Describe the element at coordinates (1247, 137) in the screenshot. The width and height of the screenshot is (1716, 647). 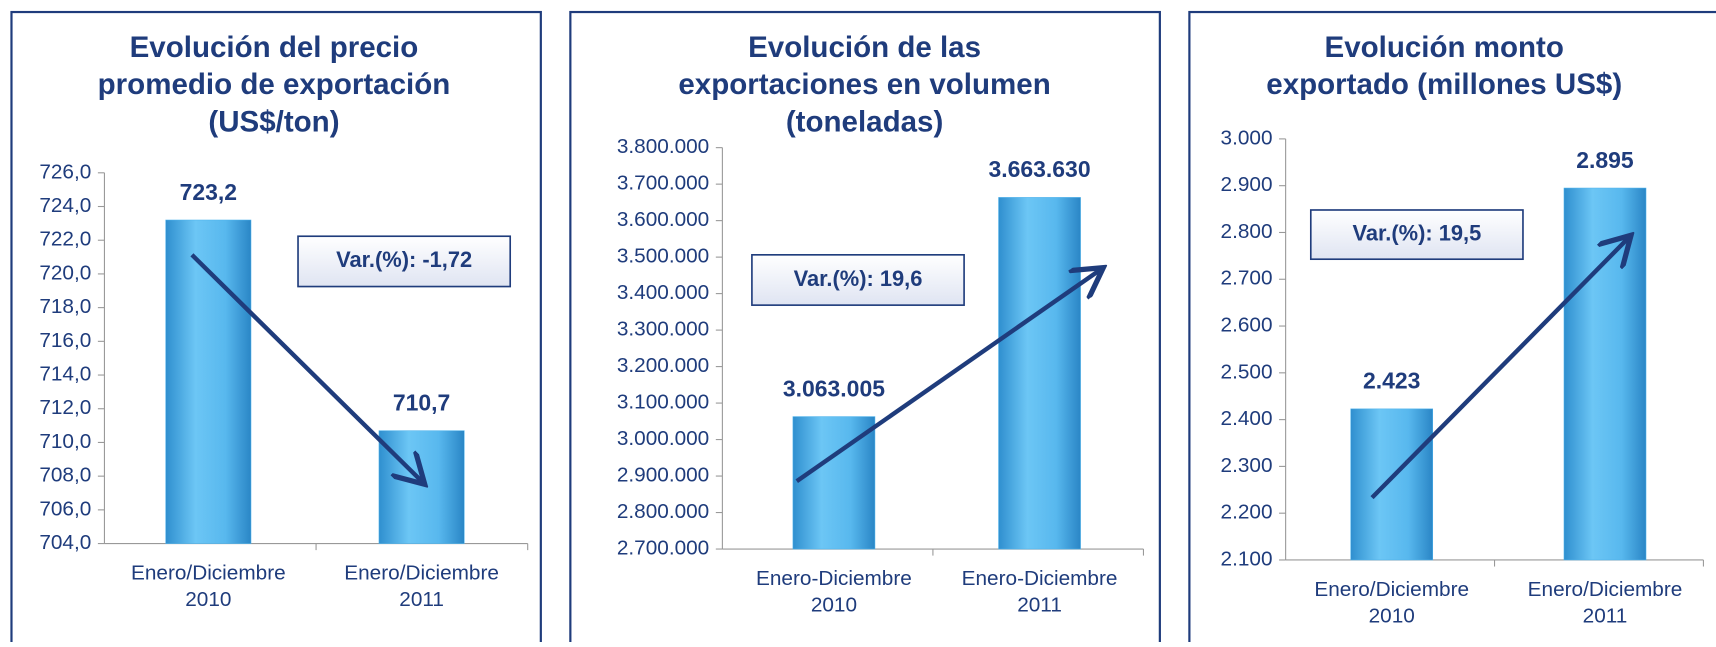
I see `y-tick-label: 3.000` at that location.